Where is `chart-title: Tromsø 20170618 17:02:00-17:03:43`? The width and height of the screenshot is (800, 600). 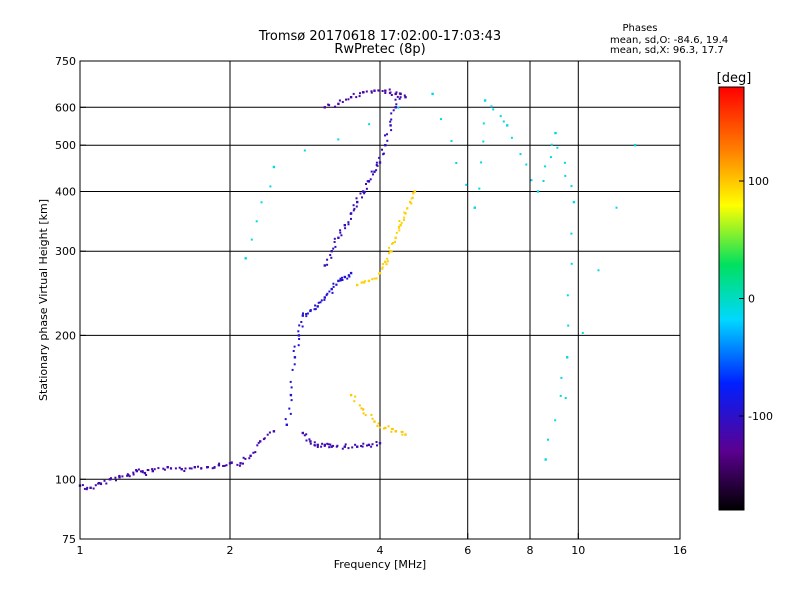
chart-title: Tromsø 20170618 17:02:00-17:03:43 is located at coordinates (379, 36).